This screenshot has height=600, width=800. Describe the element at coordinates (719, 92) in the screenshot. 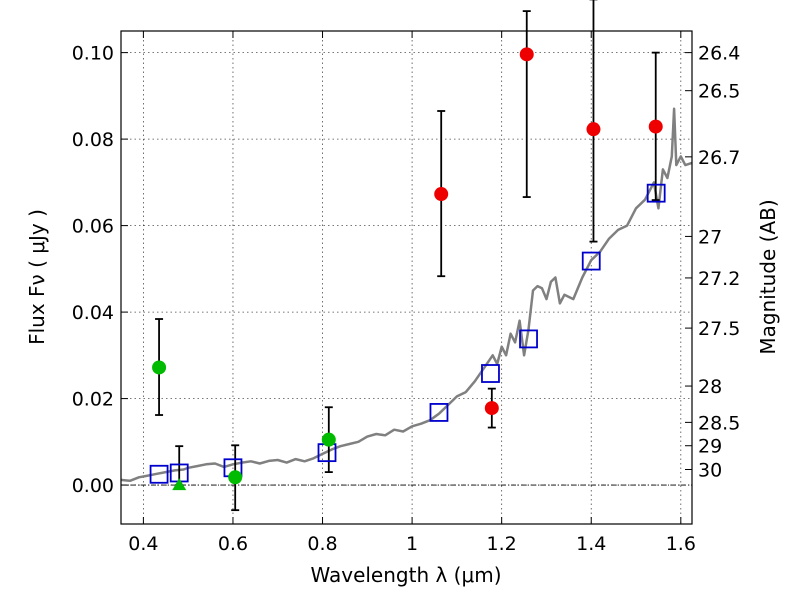

I see `right-tick-label: 26.5` at that location.